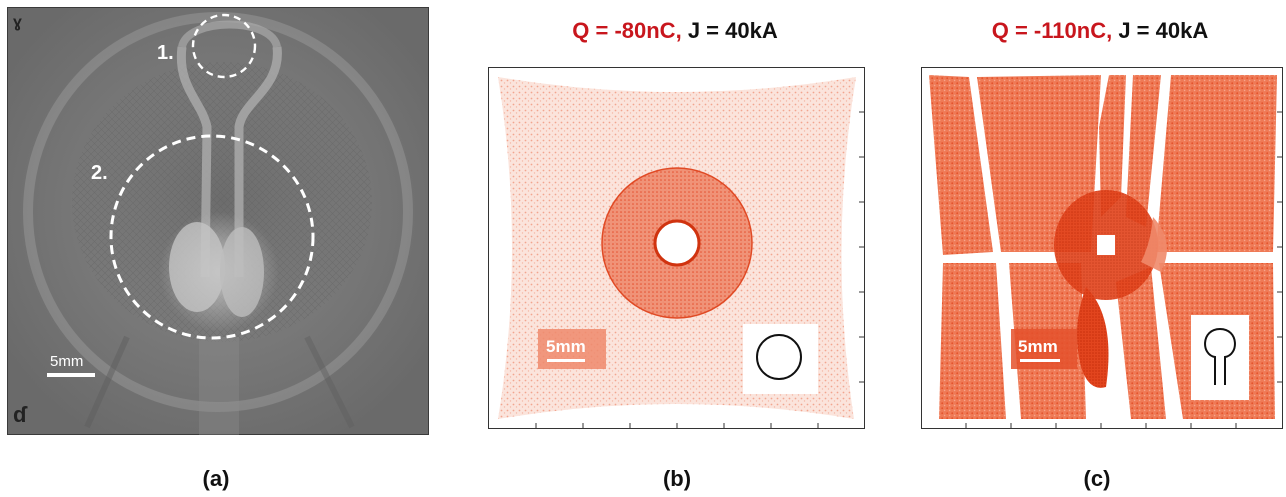  I want to click on panel-c-charge: Q = -110nC,, so click(1052, 30).